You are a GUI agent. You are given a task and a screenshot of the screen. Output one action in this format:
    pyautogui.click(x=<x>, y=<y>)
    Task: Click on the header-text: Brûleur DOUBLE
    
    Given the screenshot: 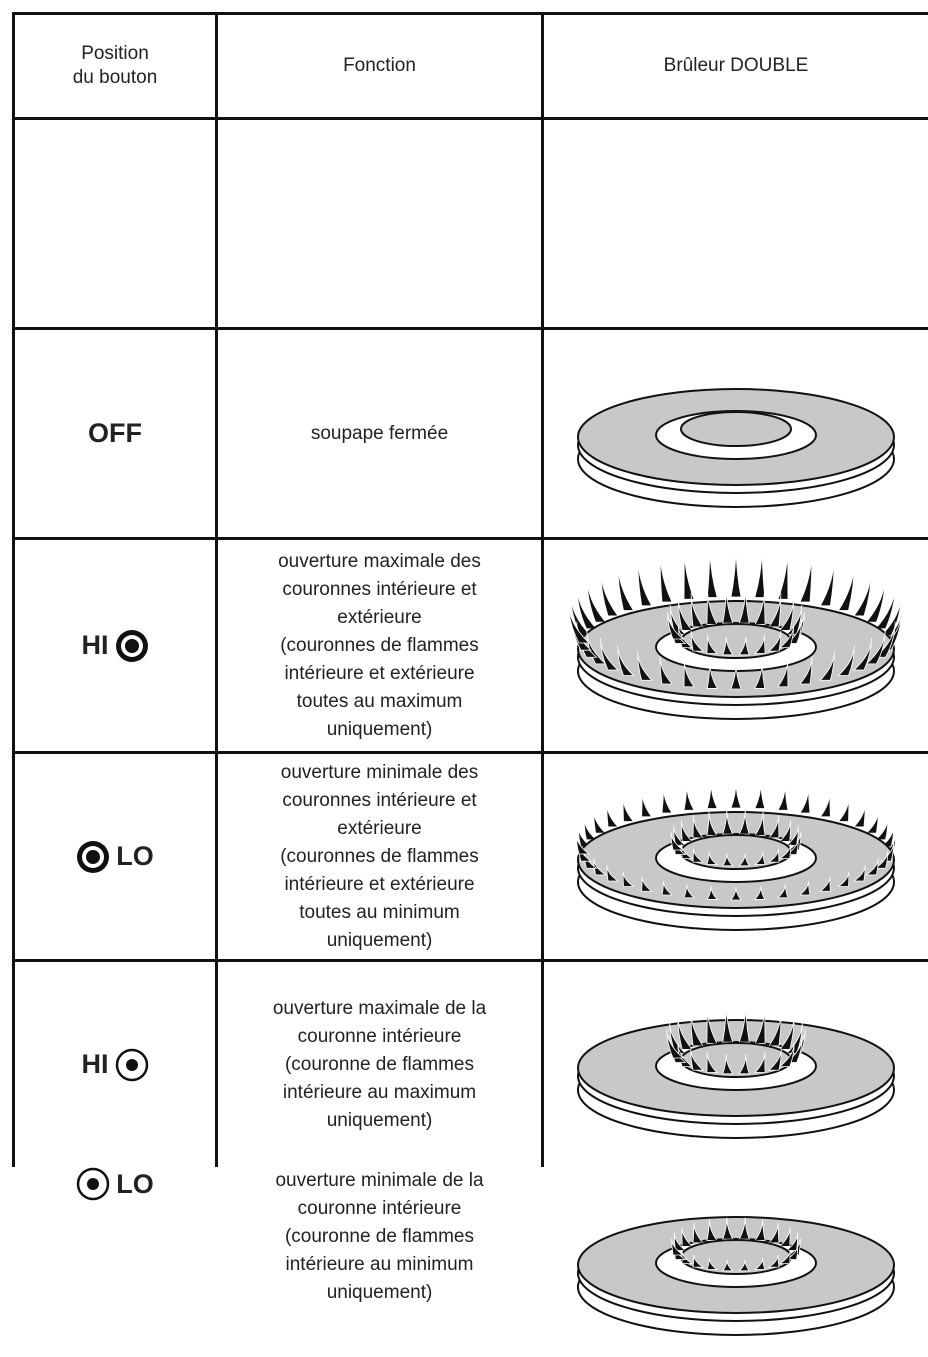 What is the action you would take?
    pyautogui.click(x=736, y=65)
    